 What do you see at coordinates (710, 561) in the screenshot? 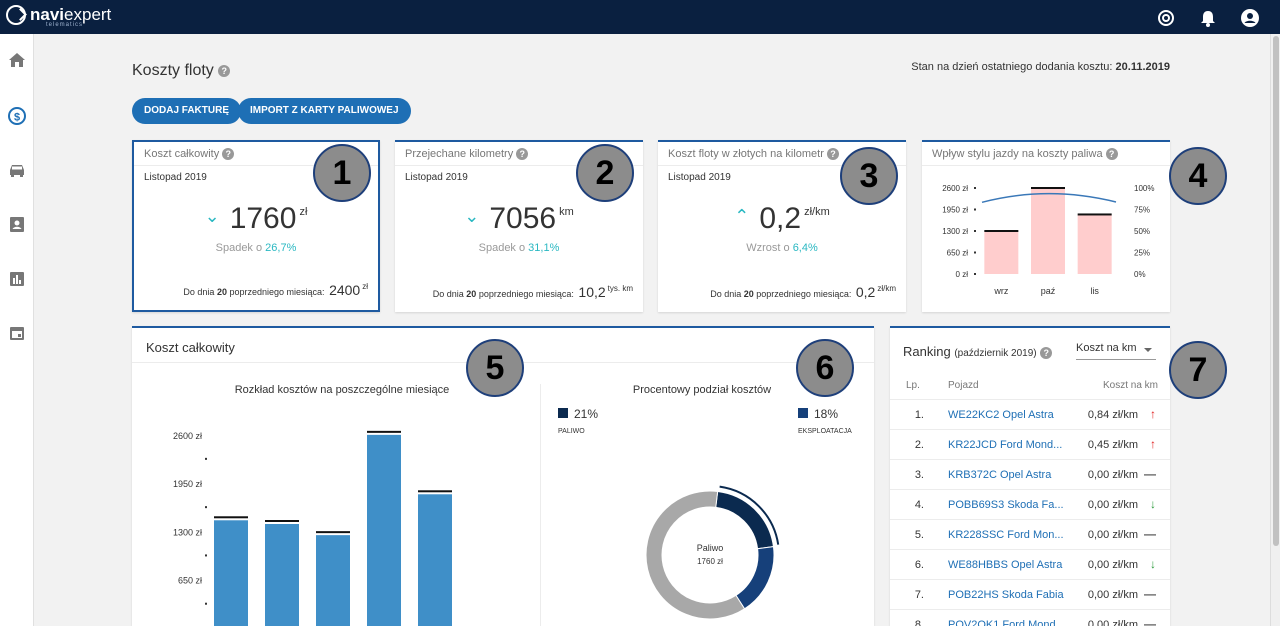
I see `donut-center-value: 1760 zł` at bounding box center [710, 561].